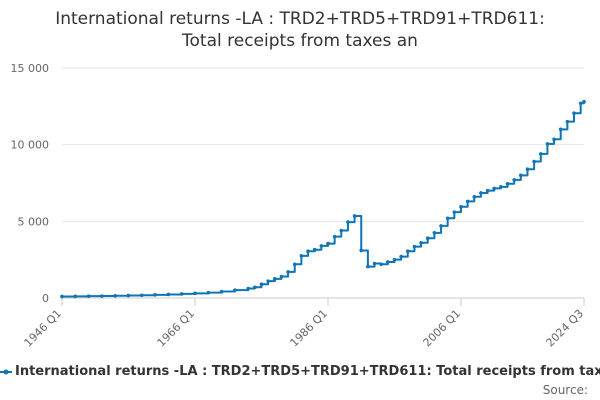 The height and width of the screenshot is (400, 600). What do you see at coordinates (45, 298) in the screenshot?
I see `y-tick-label: 0` at bounding box center [45, 298].